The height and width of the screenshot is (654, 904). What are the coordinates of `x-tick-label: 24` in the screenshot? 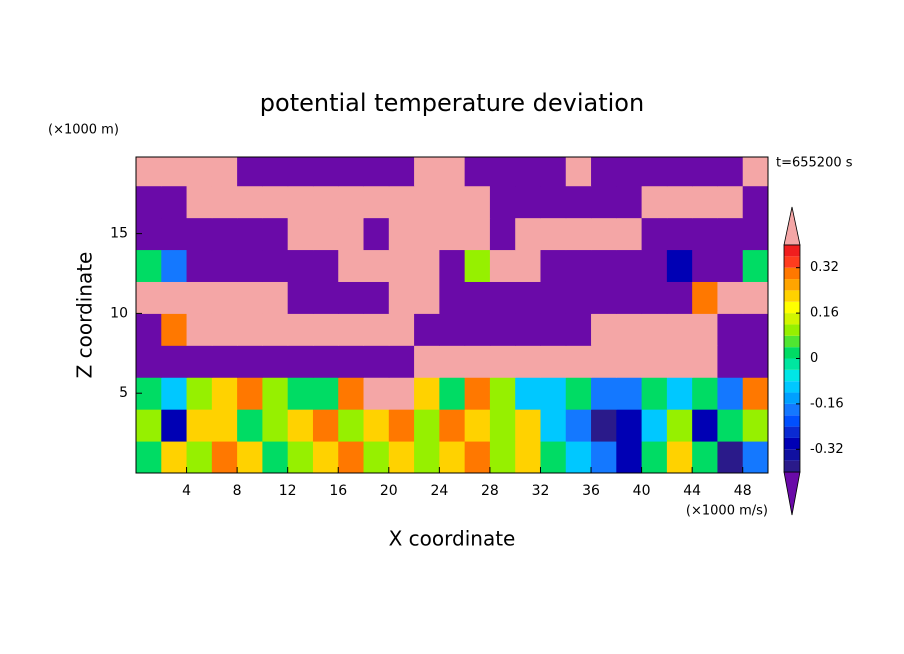 It's located at (439, 491).